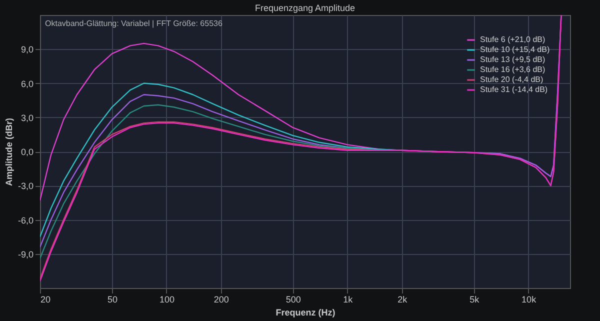  What do you see at coordinates (45, 299) in the screenshot?
I see `x-tick-label: 20` at bounding box center [45, 299].